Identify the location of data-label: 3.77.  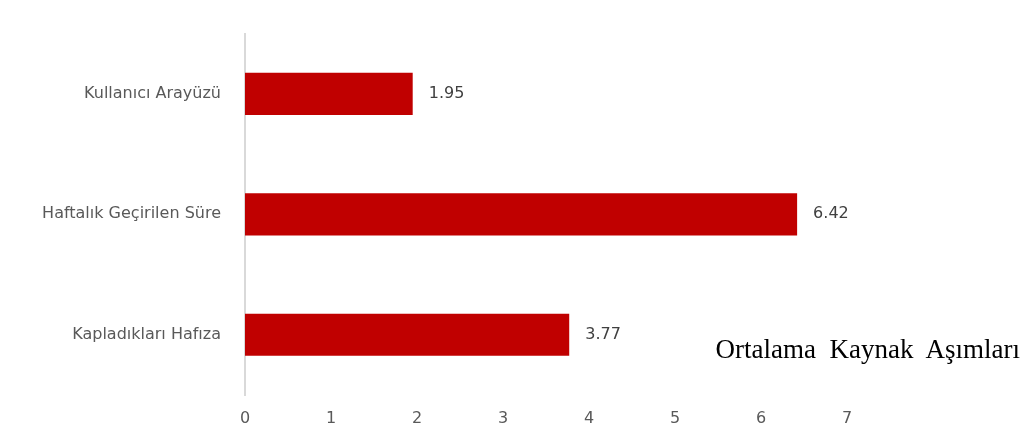
(603, 333).